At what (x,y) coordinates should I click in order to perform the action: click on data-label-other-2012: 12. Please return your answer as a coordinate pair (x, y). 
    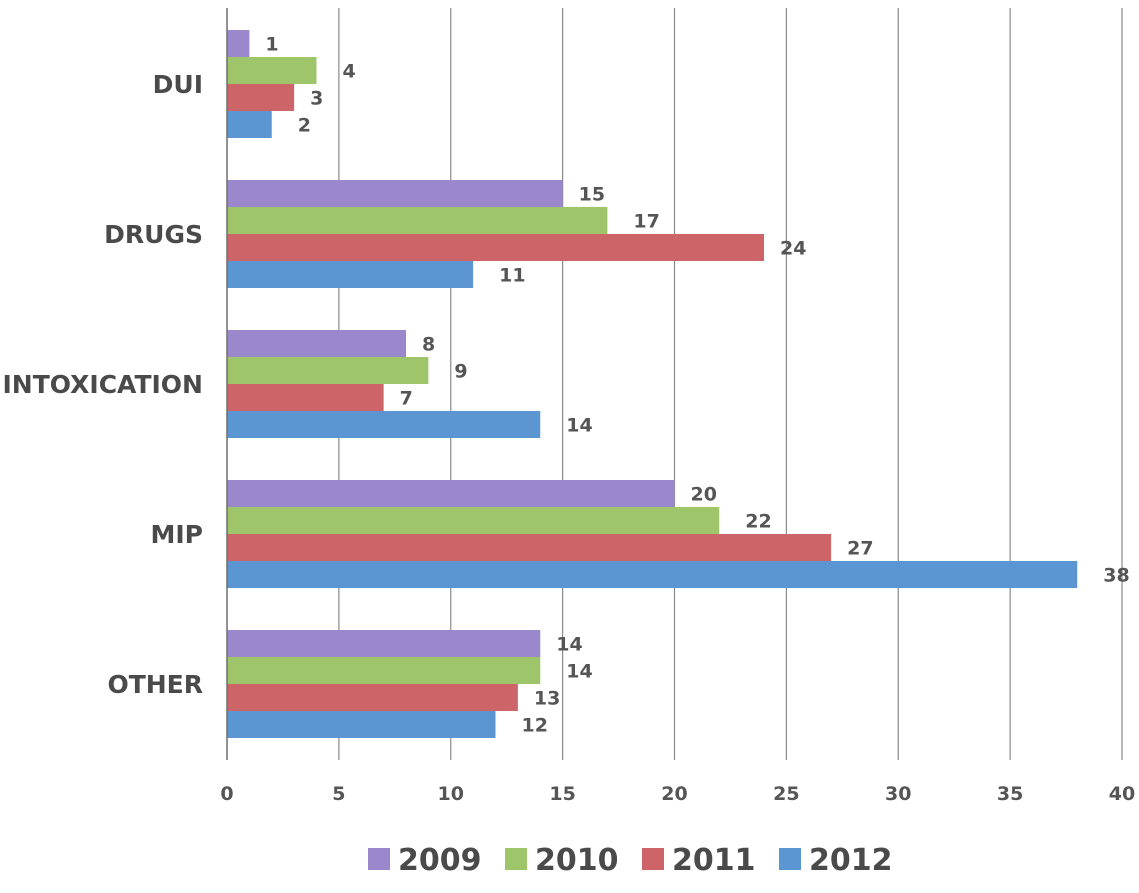
    Looking at the image, I should click on (535, 726).